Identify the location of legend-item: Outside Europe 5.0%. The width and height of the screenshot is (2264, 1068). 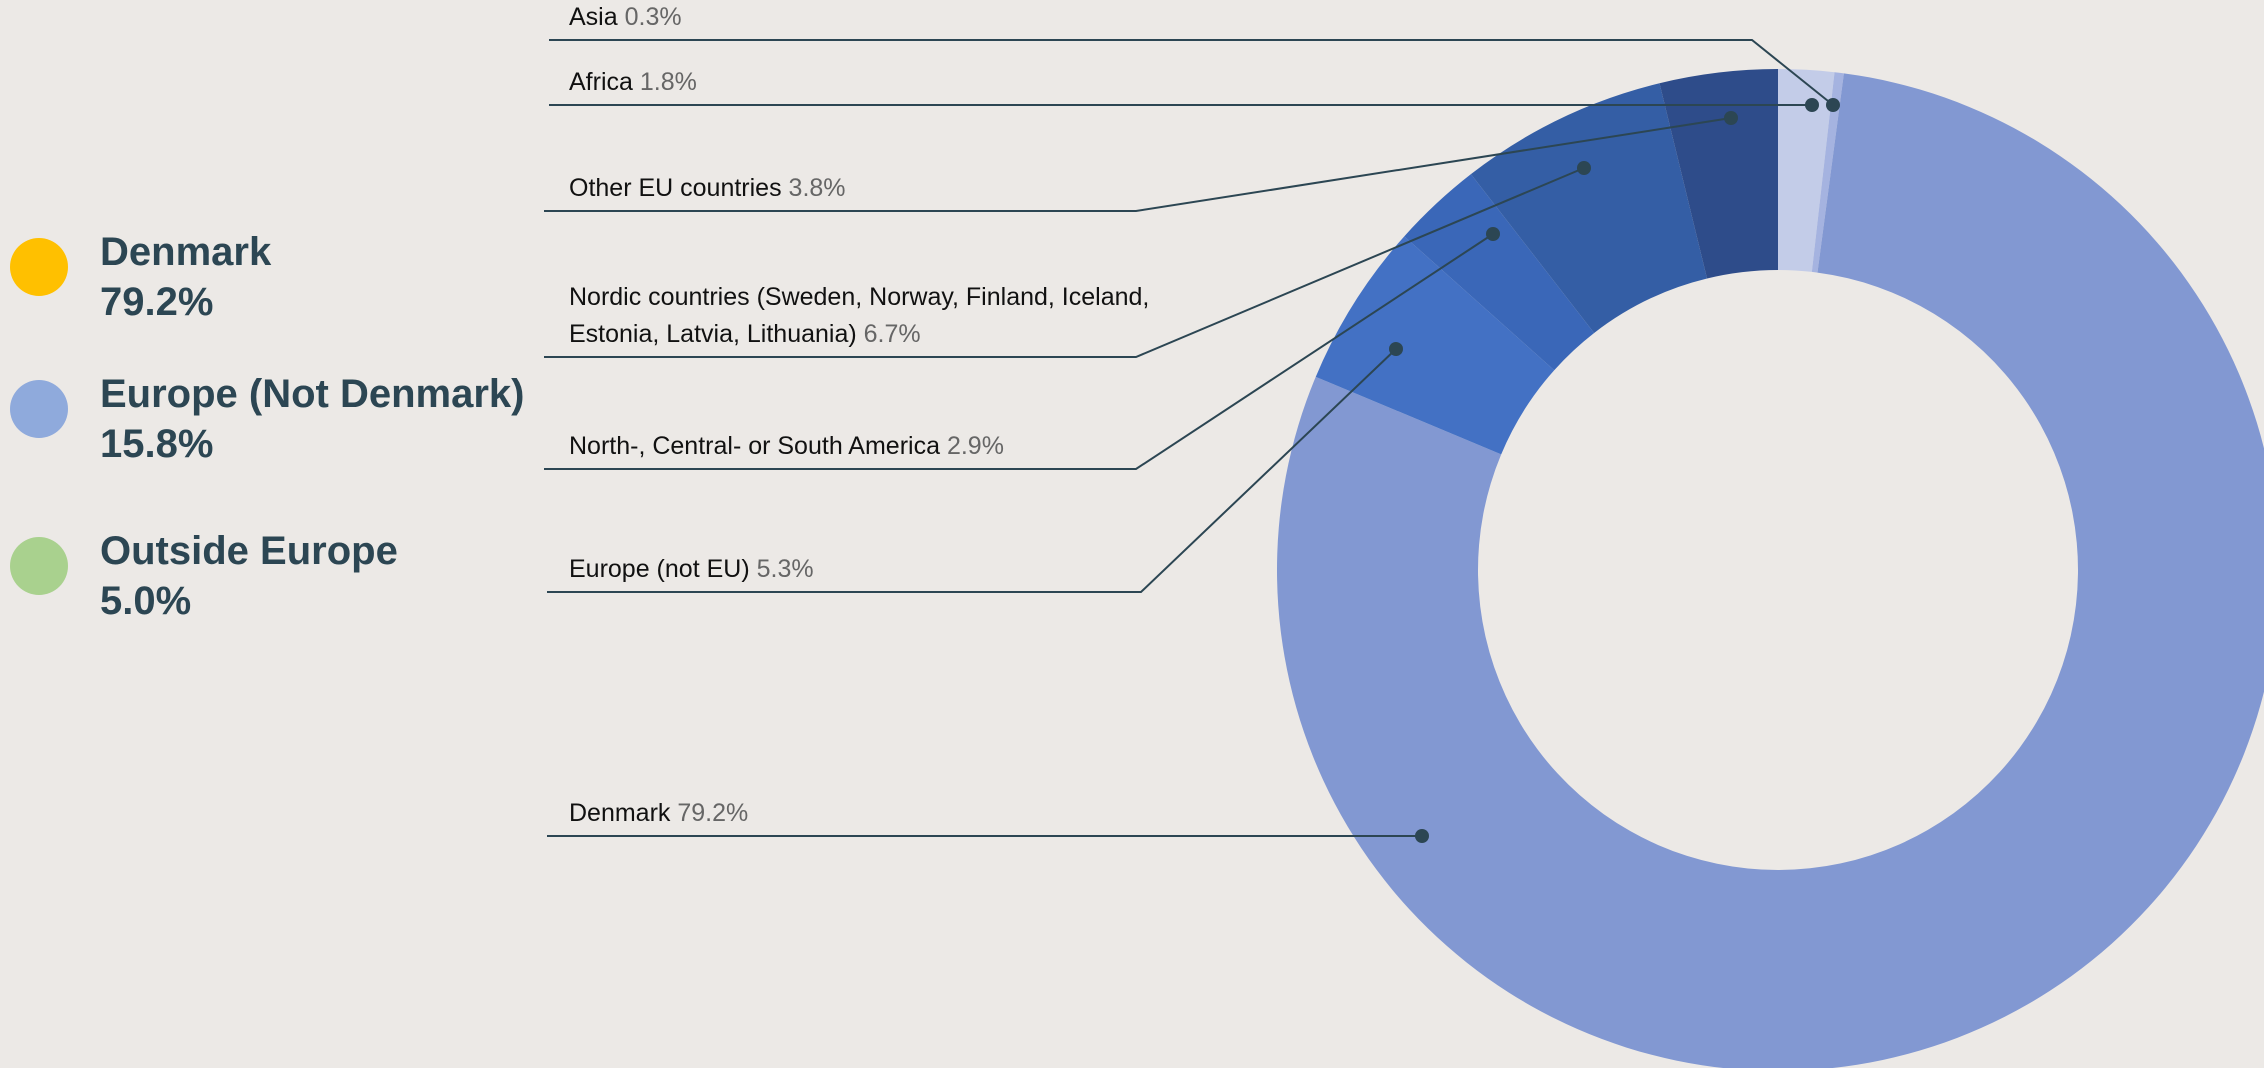
(249, 576).